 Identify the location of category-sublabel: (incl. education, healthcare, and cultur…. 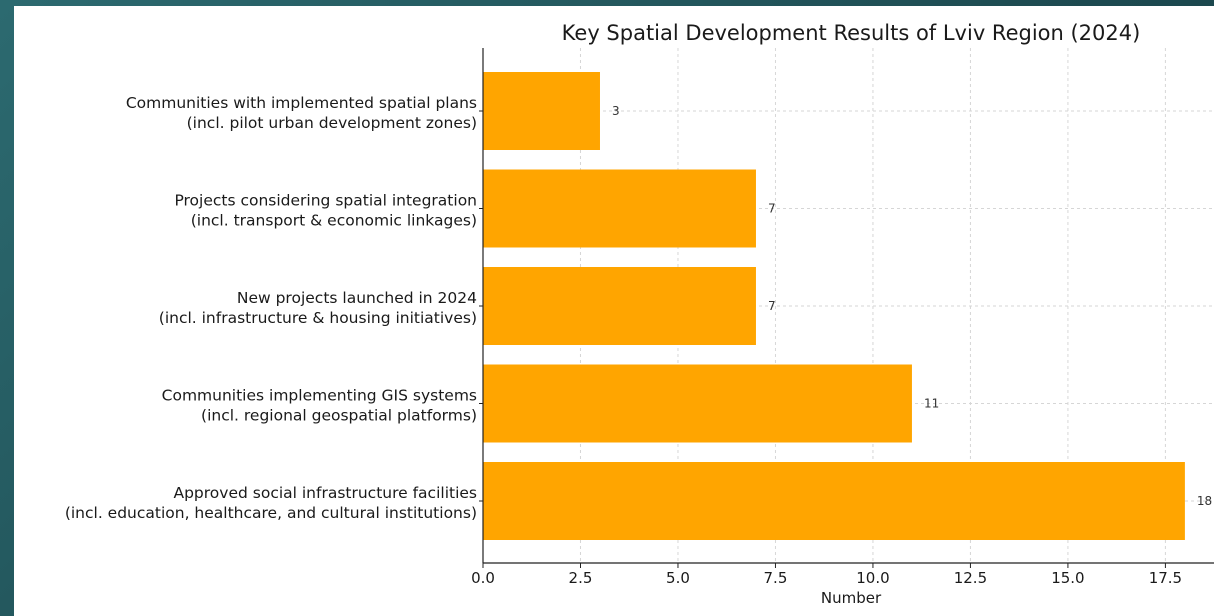
(271, 513).